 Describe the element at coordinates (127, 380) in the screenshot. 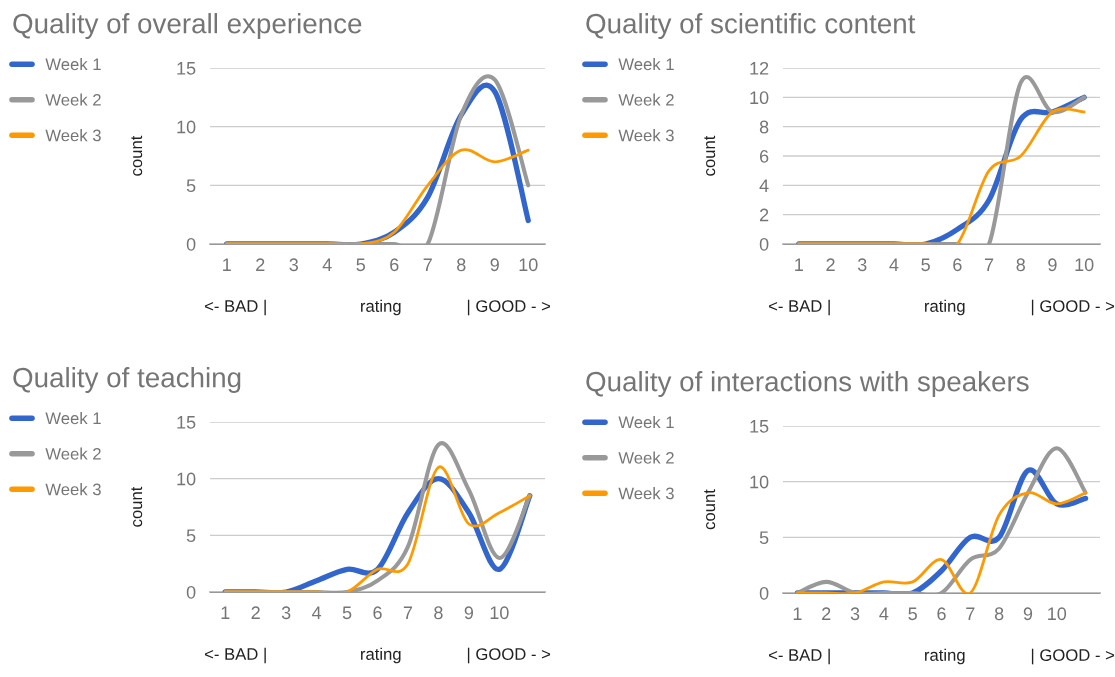

I see `chart-title: Quality of teaching` at that location.